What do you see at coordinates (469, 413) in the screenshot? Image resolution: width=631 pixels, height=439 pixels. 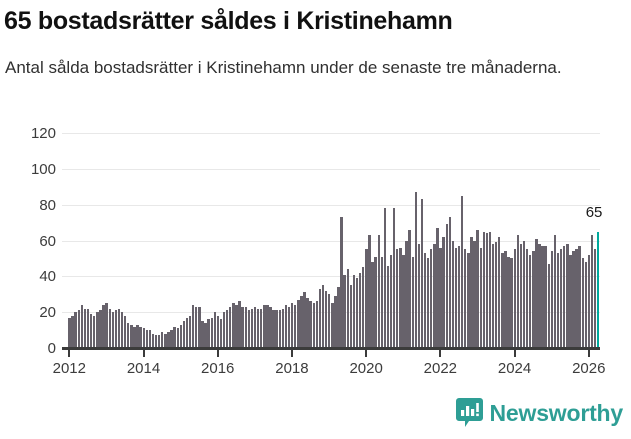 I see `newsworthy-mark-icon` at bounding box center [469, 413].